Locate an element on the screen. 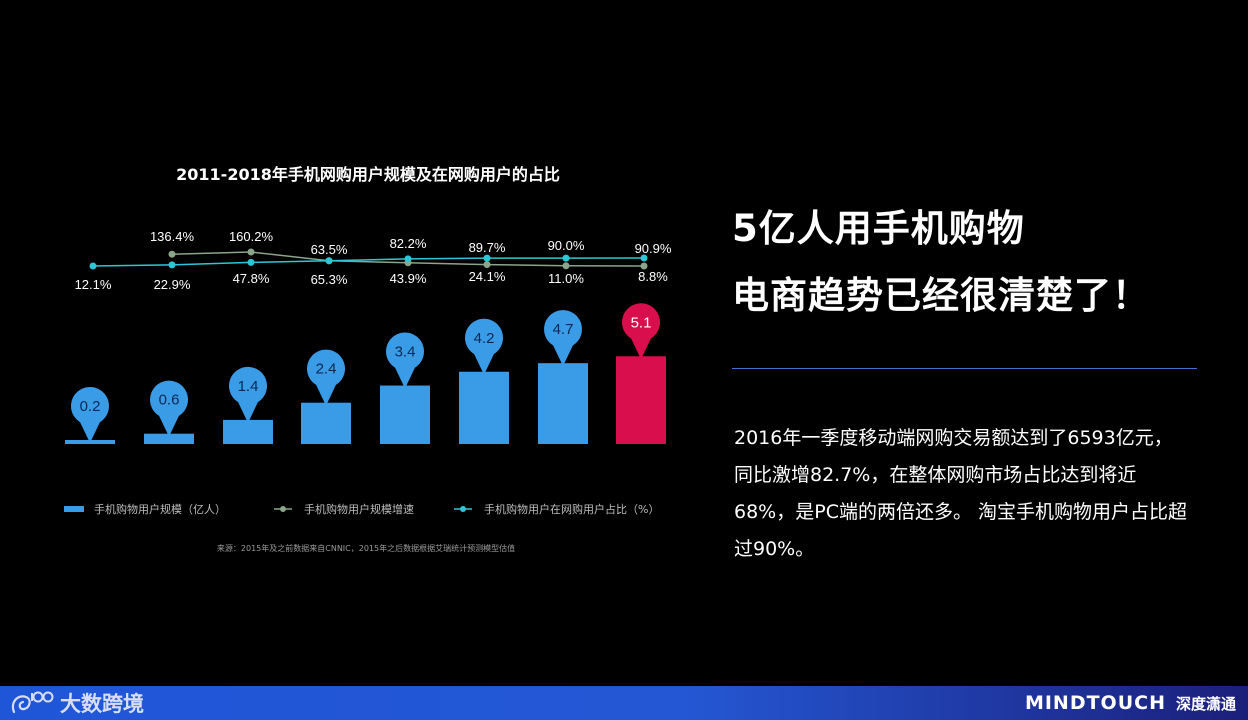  growth-point-2013 is located at coordinates (251, 252).